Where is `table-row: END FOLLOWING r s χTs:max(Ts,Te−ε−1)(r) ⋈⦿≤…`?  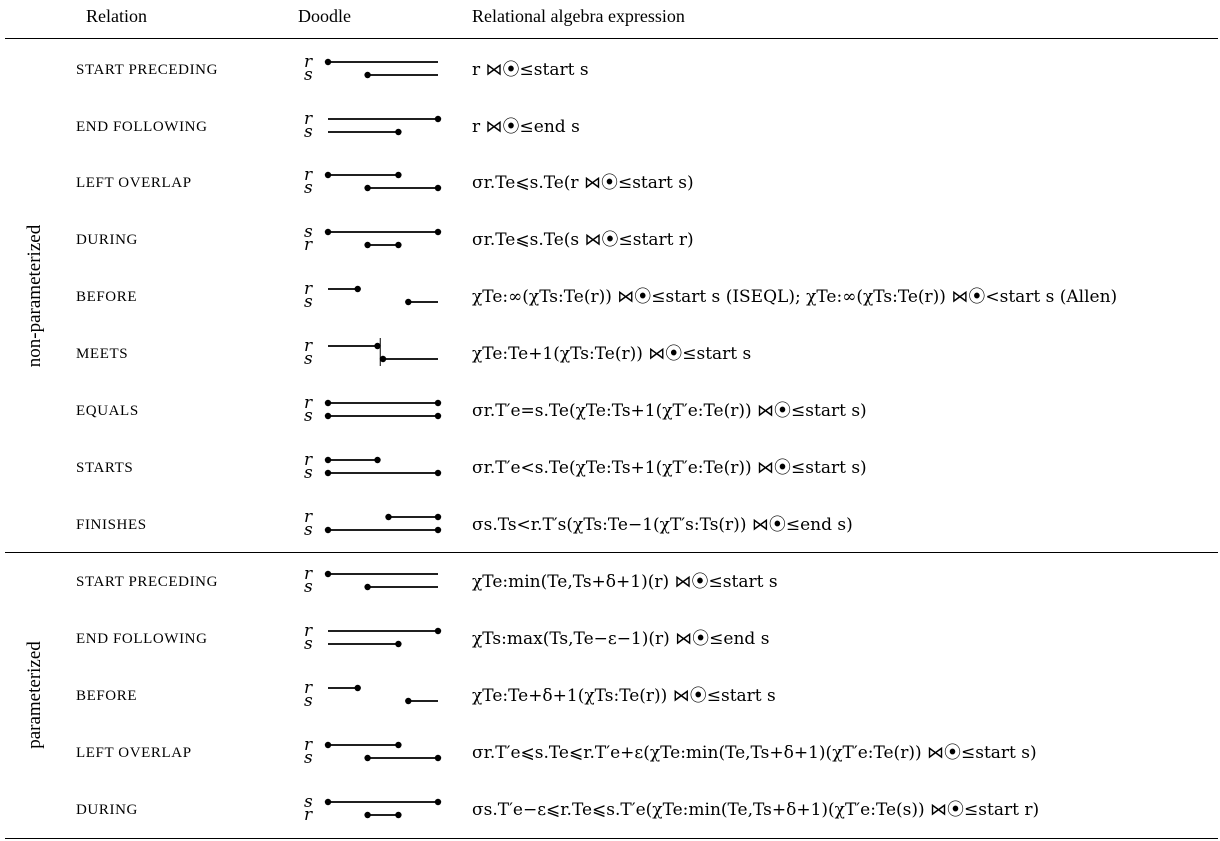 table-row: END FOLLOWING r s χTs:max(Ts,Te−ε−1)(r) ⋈⦿≤… is located at coordinates (610, 639).